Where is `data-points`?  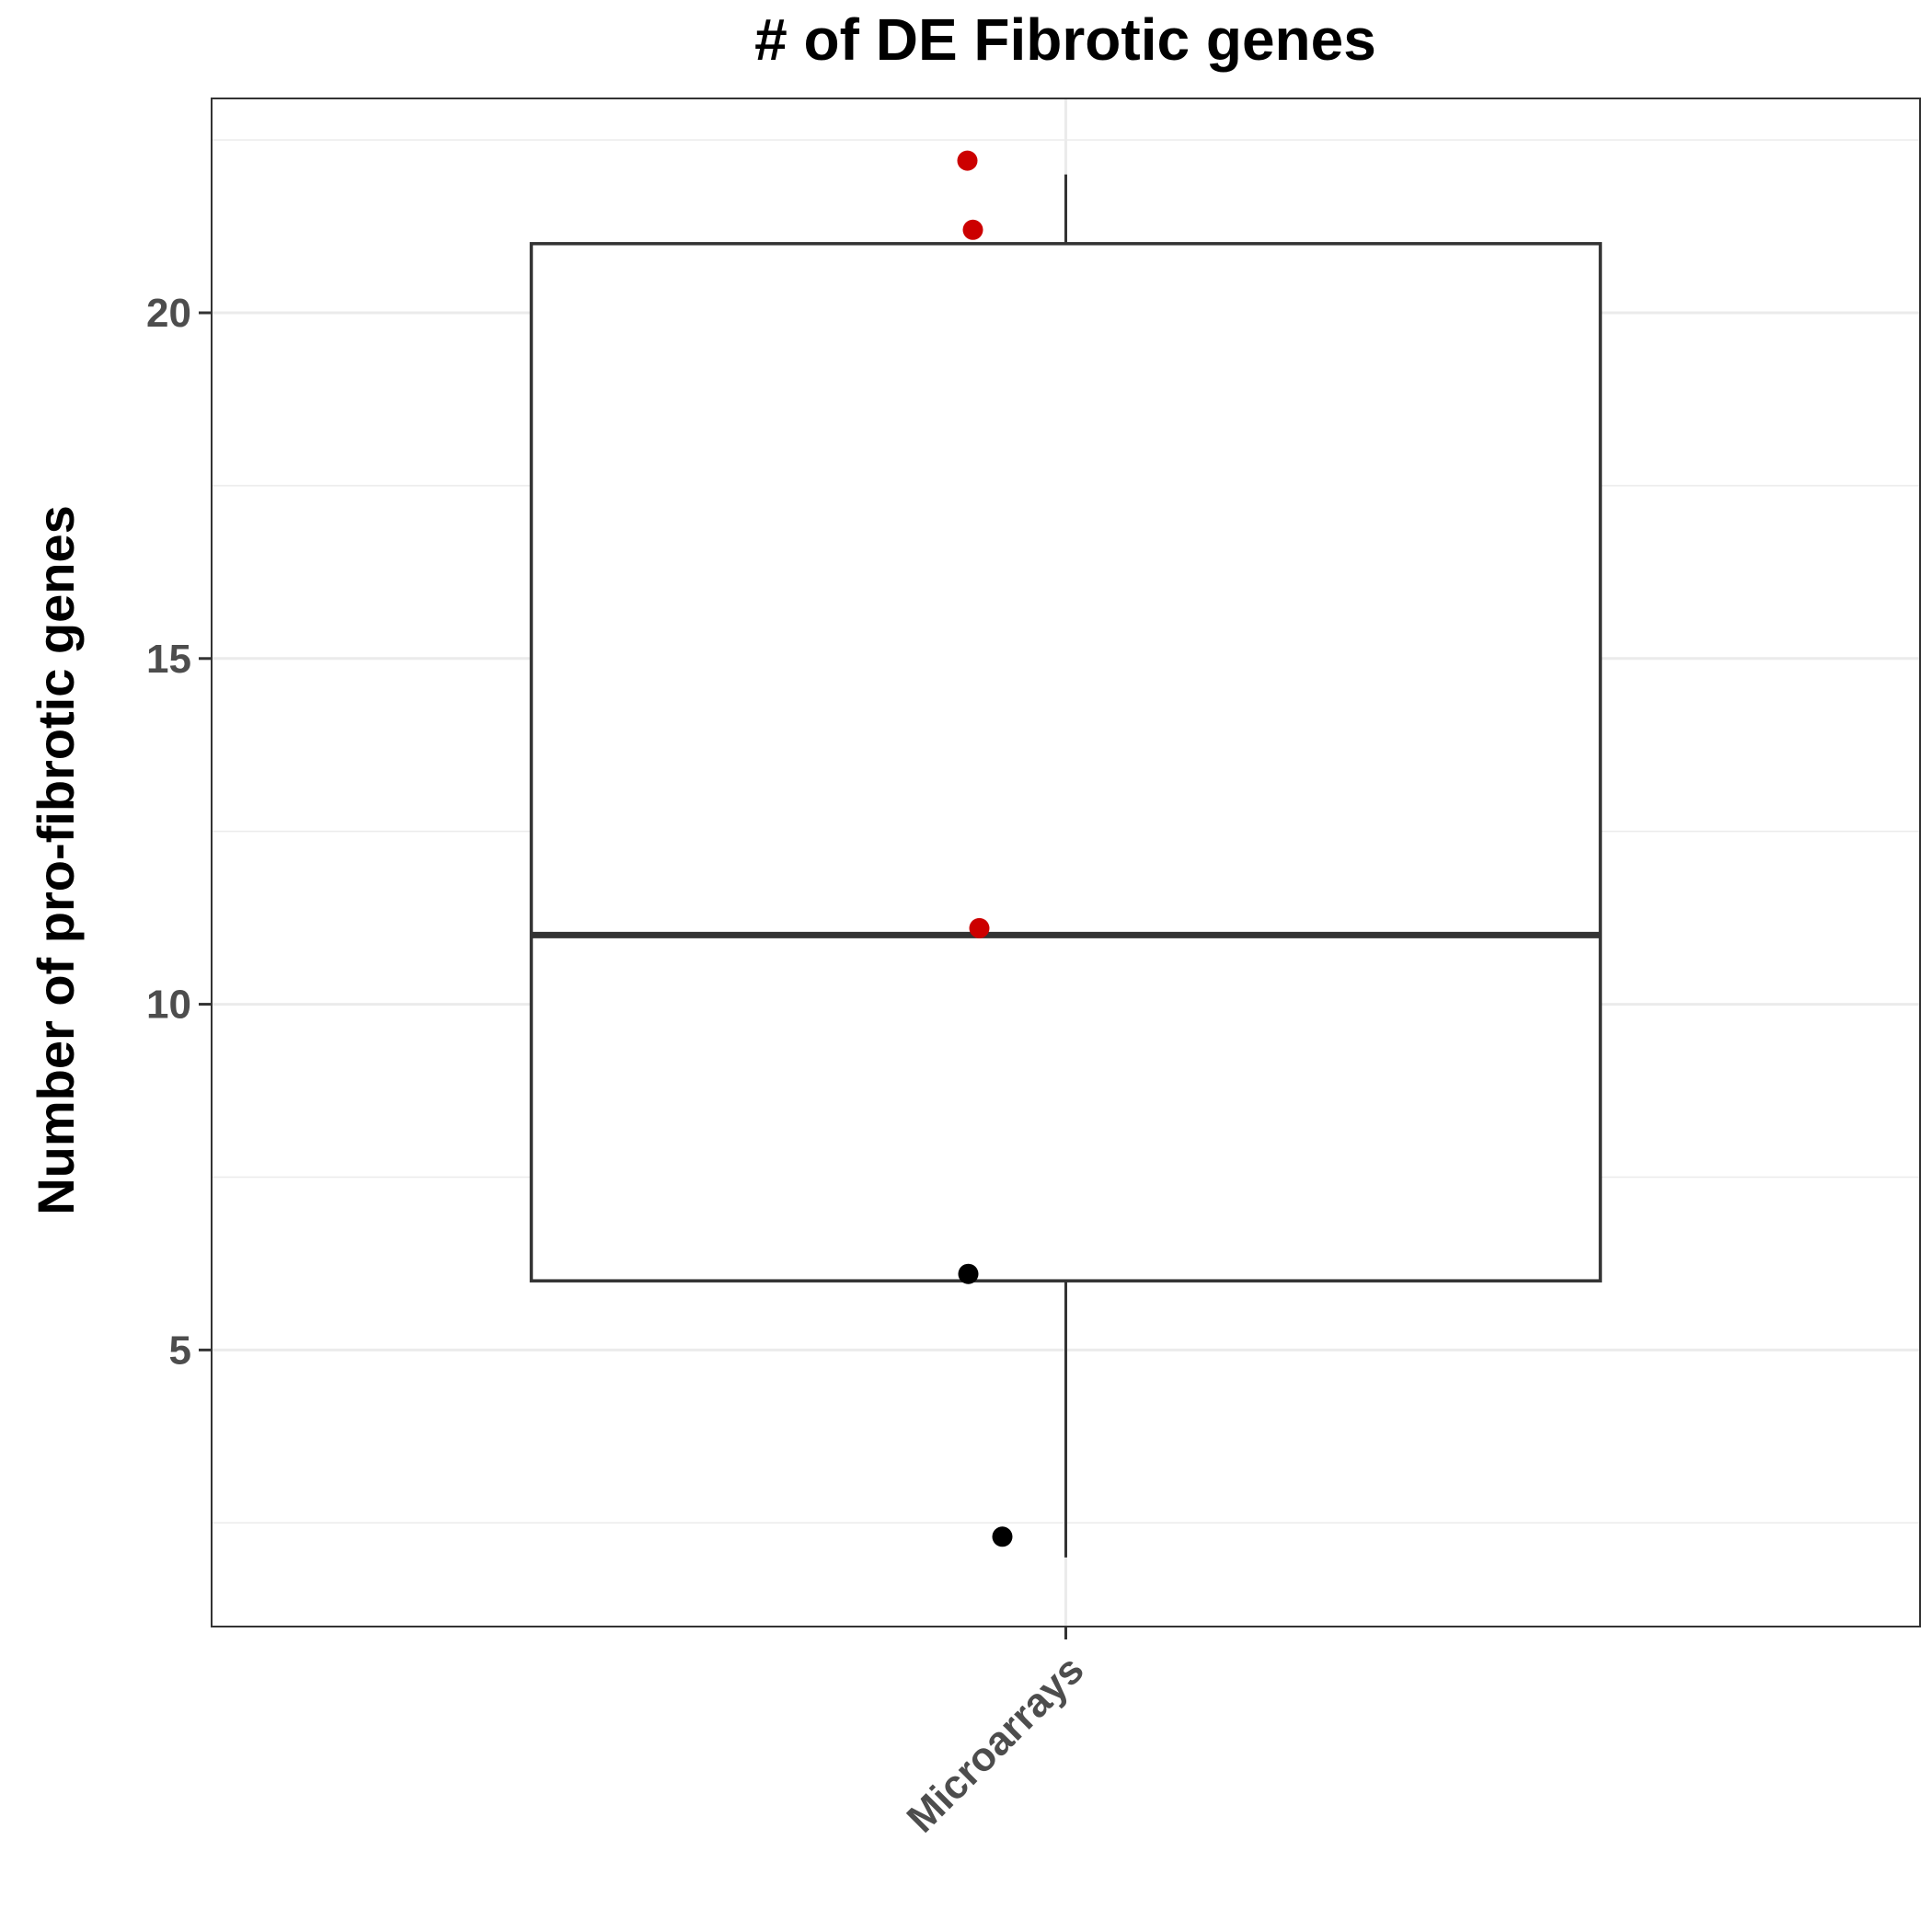
data-points is located at coordinates (985, 848).